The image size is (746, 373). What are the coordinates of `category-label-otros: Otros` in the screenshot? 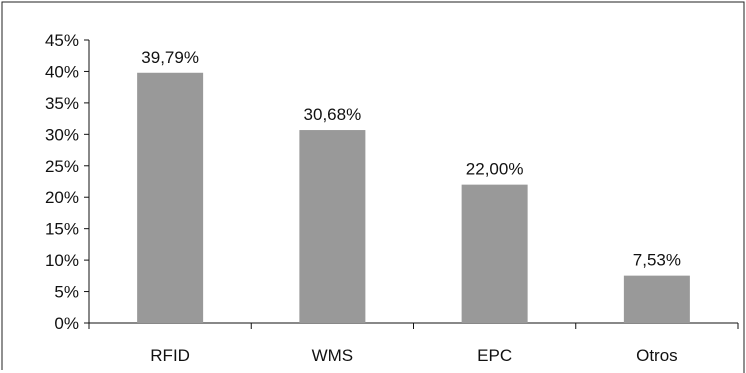 It's located at (657, 355).